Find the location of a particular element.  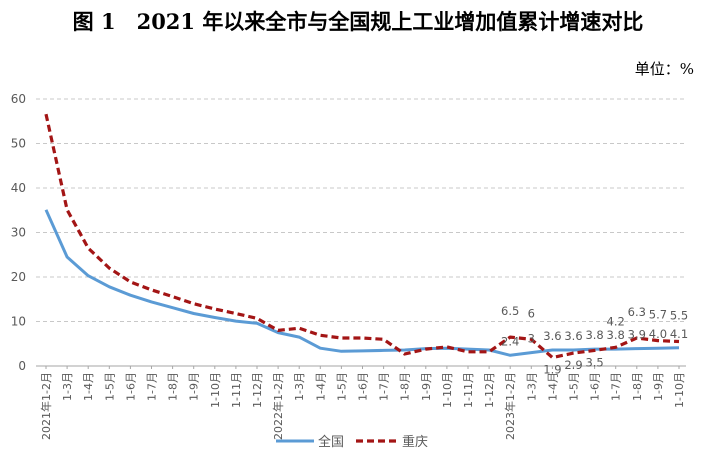

y-tick-label: 30 is located at coordinates (18, 233).